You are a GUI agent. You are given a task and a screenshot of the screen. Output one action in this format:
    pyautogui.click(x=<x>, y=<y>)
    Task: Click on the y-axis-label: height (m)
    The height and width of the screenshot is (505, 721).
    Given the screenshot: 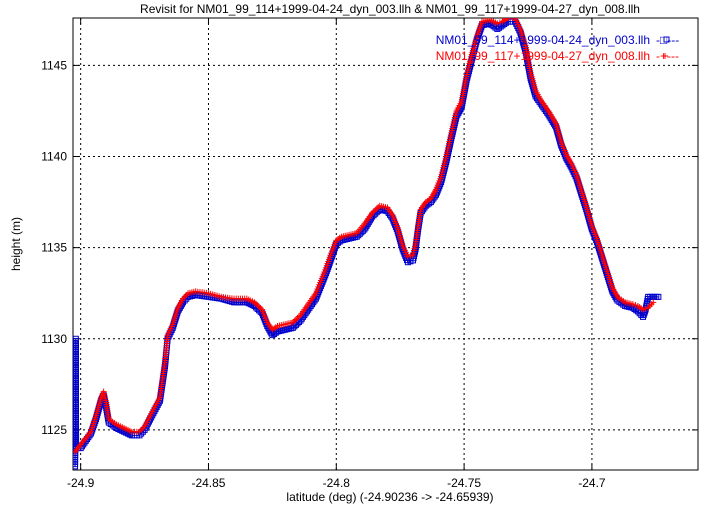 What is the action you would take?
    pyautogui.click(x=16, y=244)
    